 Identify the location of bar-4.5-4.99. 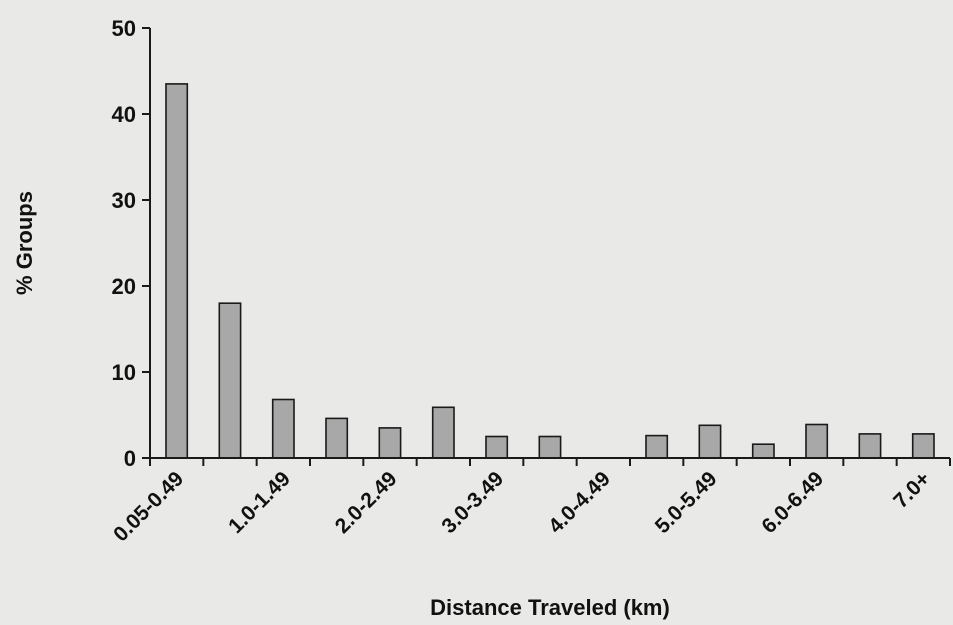
(657, 446).